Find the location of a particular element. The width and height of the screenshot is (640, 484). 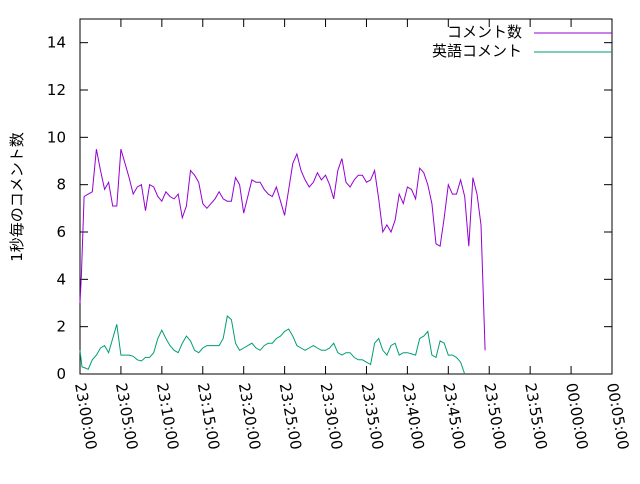

x-tick-label: 23:35:00 is located at coordinates (372, 416).